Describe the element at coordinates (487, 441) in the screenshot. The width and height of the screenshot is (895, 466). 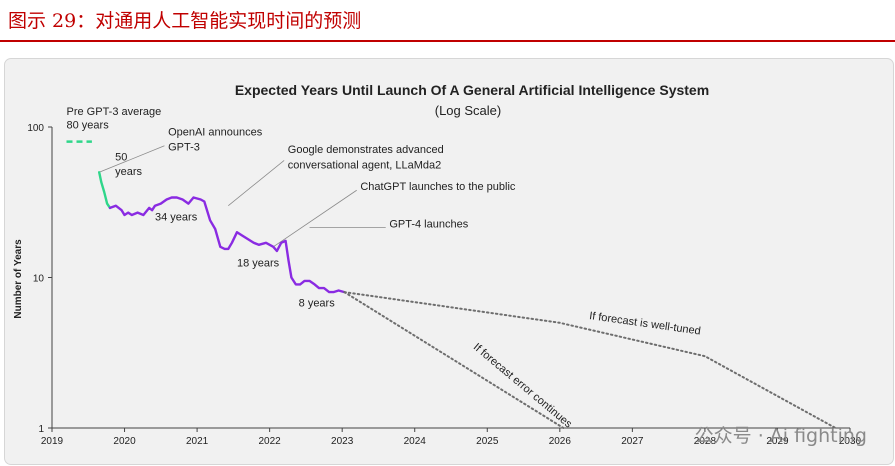
I see `x-tick-label: 2025` at that location.